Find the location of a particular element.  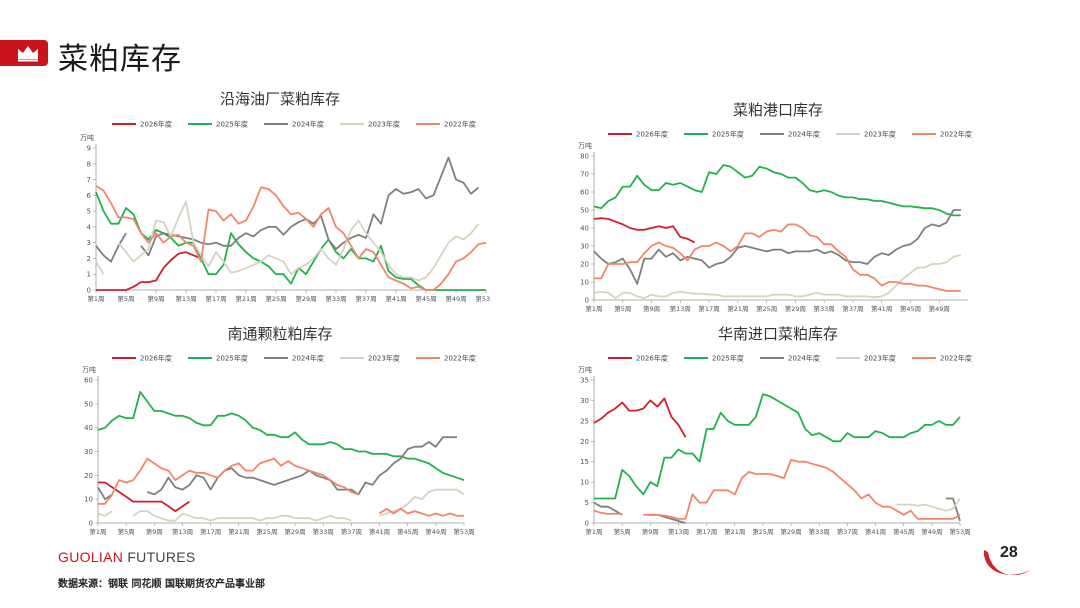

y-tick-label: 1 is located at coordinates (89, 275).